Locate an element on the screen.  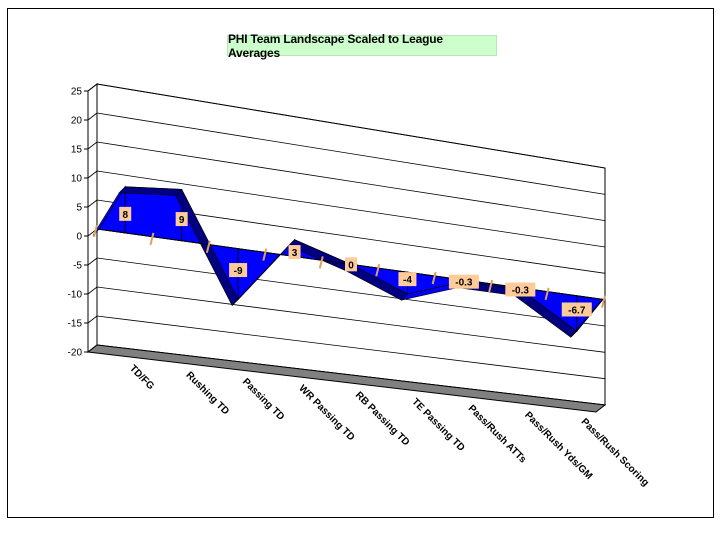
data-label: -6.7 is located at coordinates (577, 310).